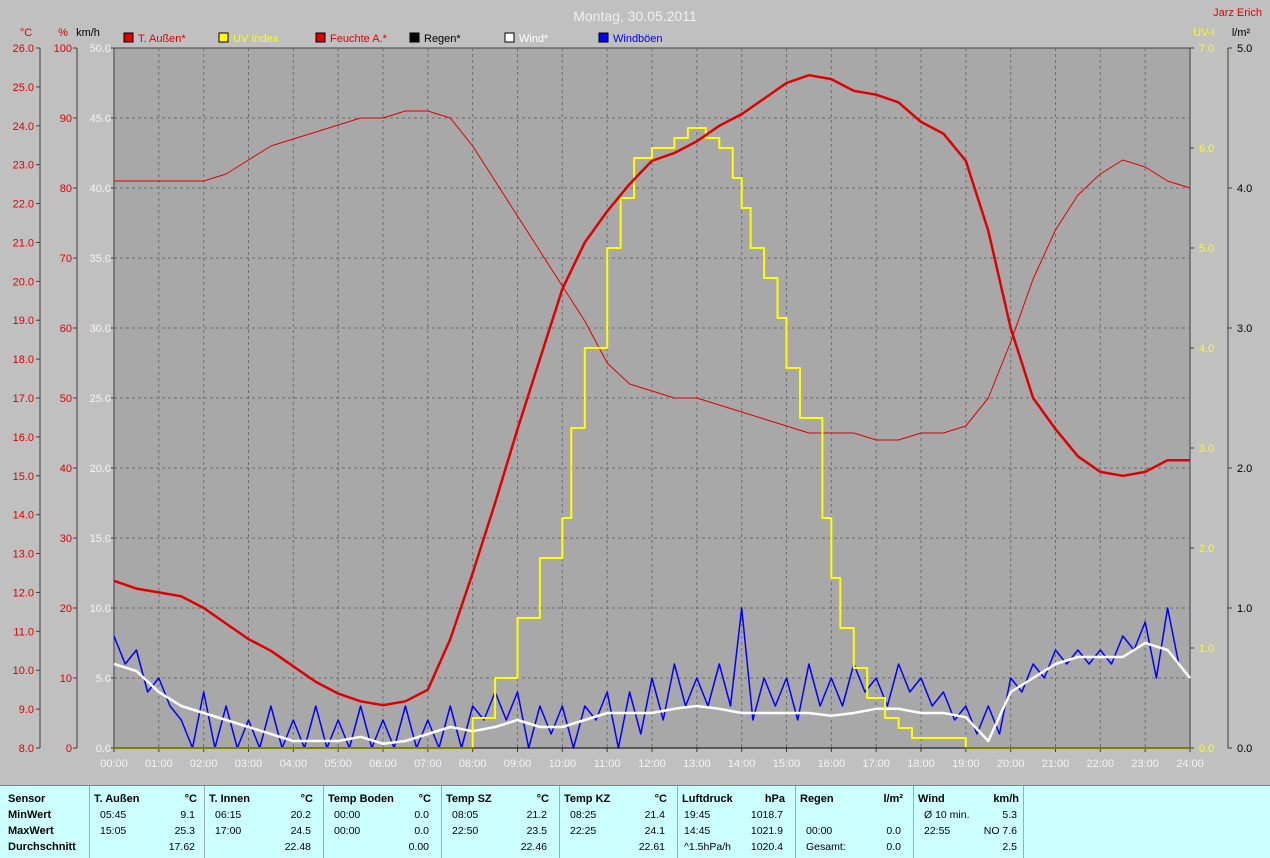 Image resolution: width=1270 pixels, height=858 pixels. Describe the element at coordinates (442, 39) in the screenshot. I see `legend-label: Regen*` at that location.